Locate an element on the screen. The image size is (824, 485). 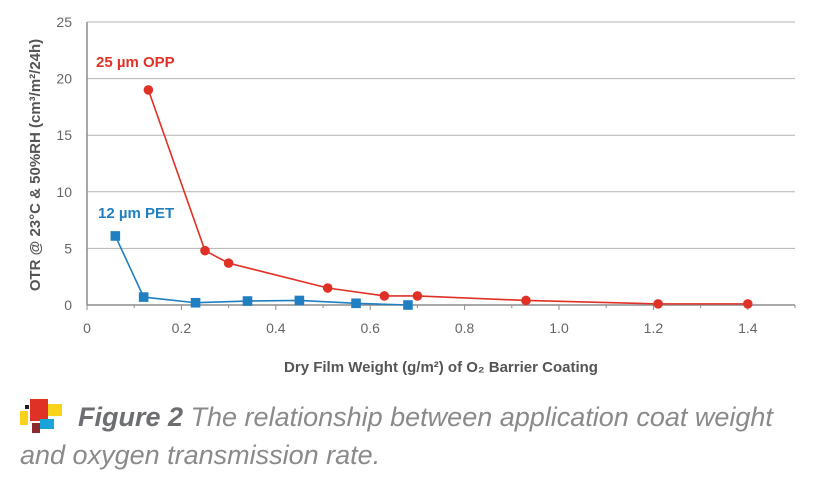
series-label-pet: 12 µm PET is located at coordinates (136, 213).